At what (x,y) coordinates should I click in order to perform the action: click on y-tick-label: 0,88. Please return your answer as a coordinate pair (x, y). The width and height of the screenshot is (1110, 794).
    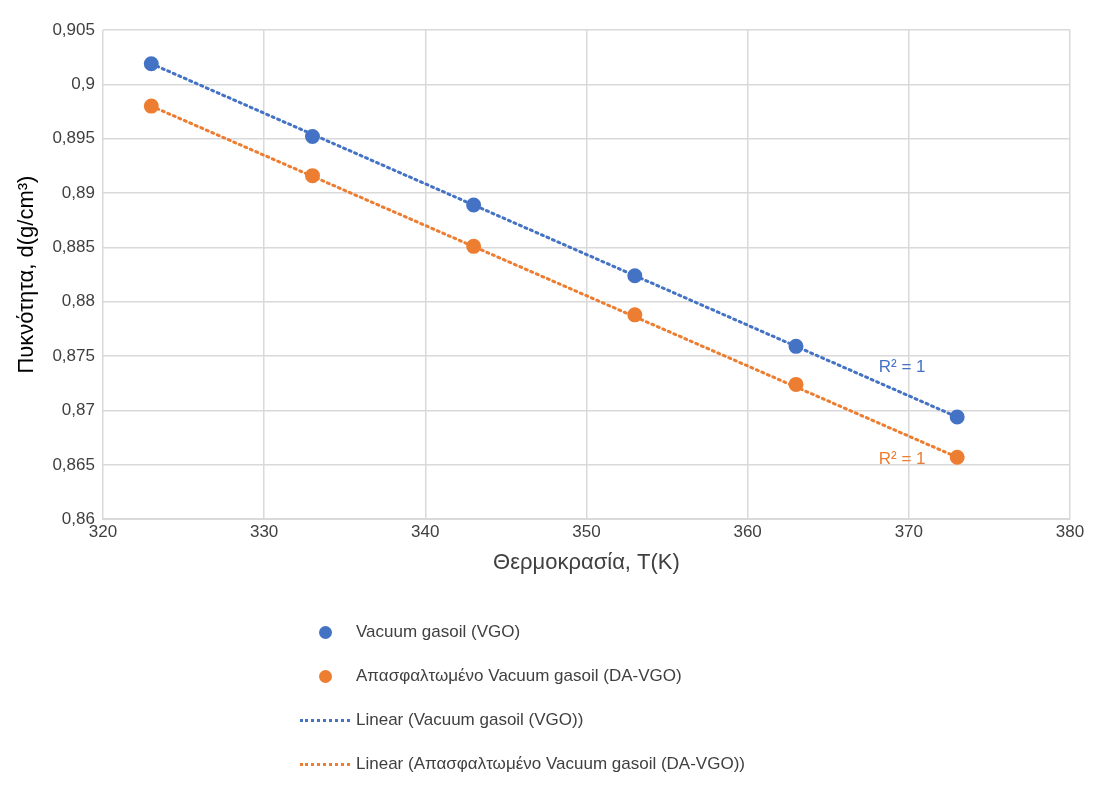
    Looking at the image, I should click on (78, 301).